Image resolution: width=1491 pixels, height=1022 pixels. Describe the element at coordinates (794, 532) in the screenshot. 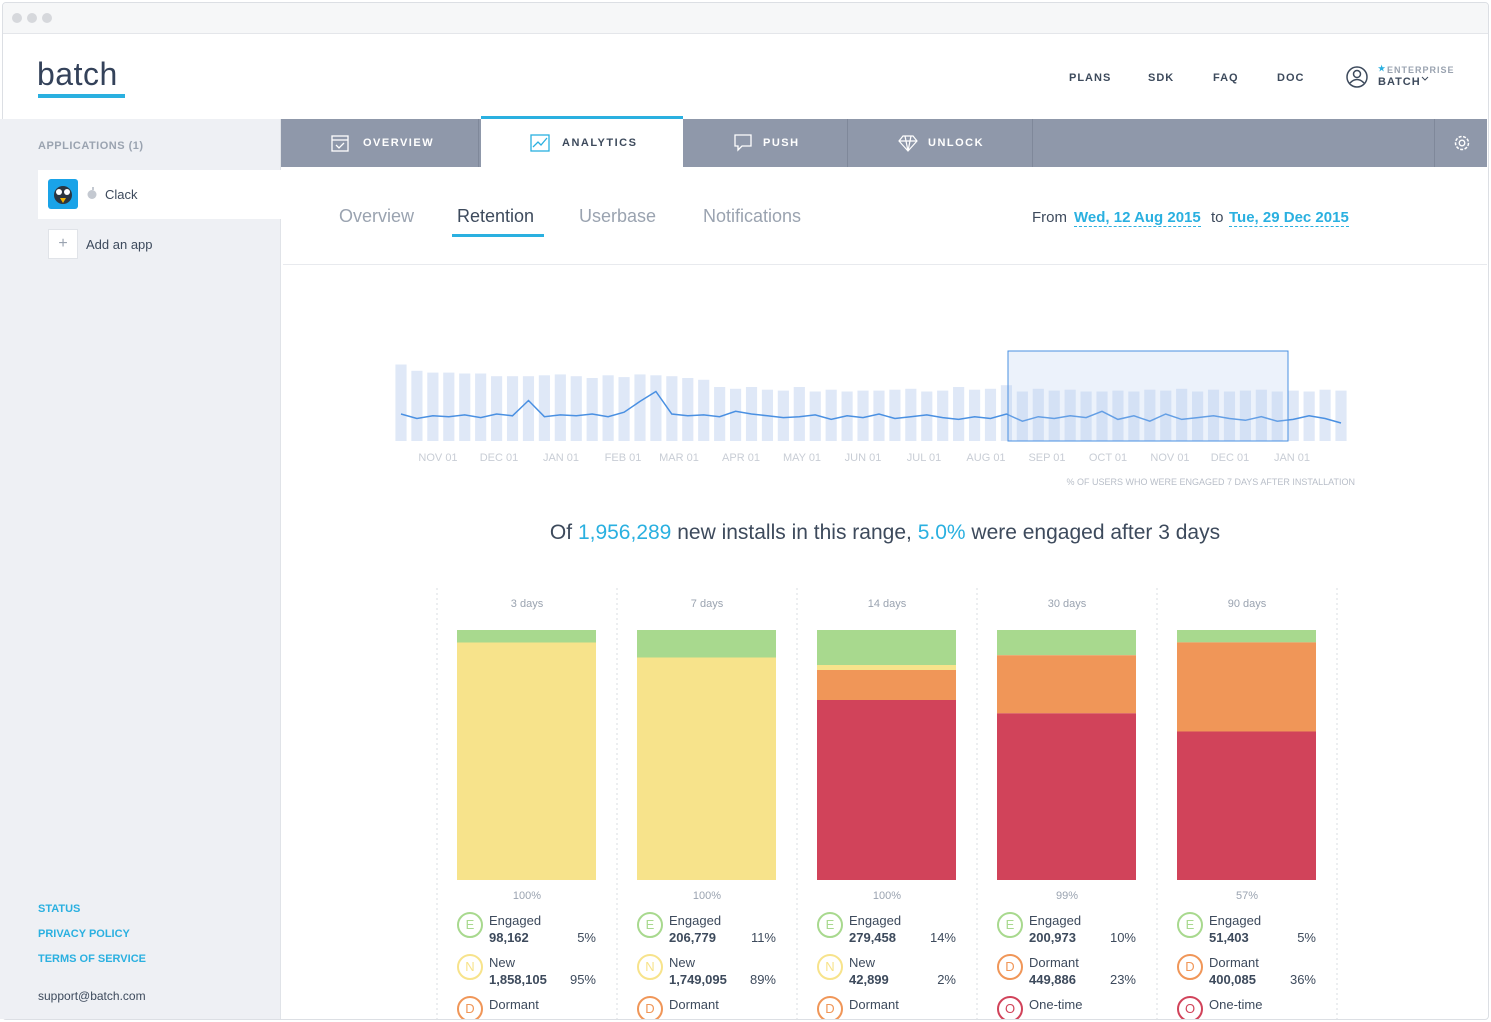

I see `summary-text: new installs in this range,` at that location.